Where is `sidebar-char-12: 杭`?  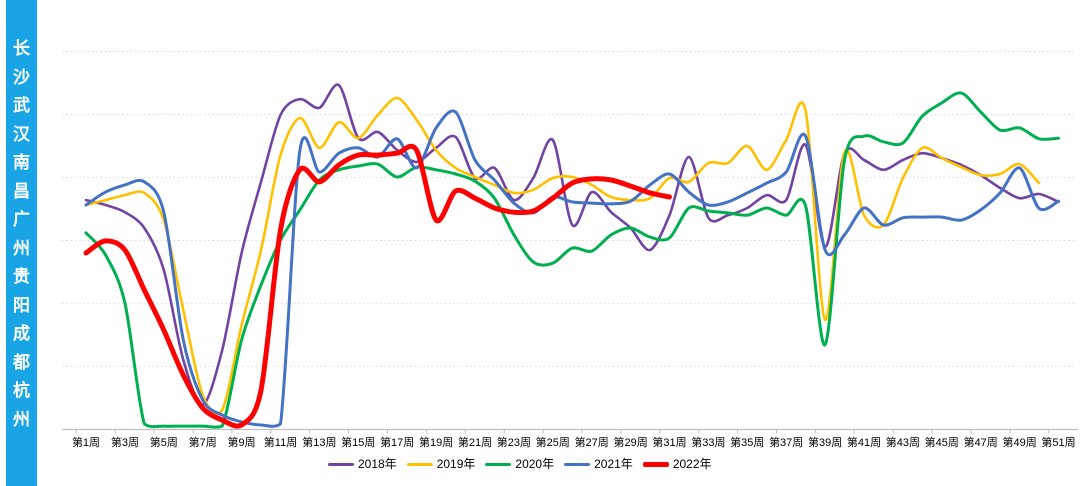
sidebar-char-12: 杭 is located at coordinates (21, 390).